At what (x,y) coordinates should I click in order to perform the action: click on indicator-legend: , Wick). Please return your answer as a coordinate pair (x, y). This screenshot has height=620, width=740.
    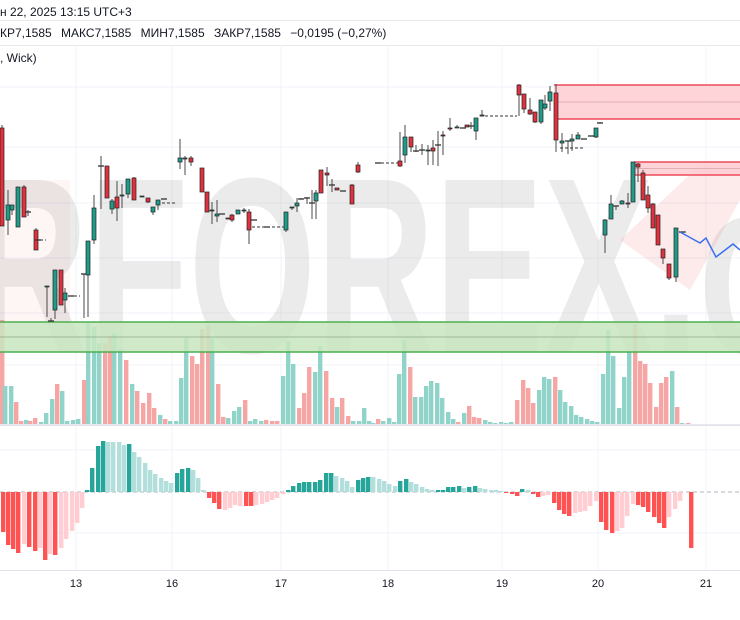
    Looking at the image, I should click on (21, 58).